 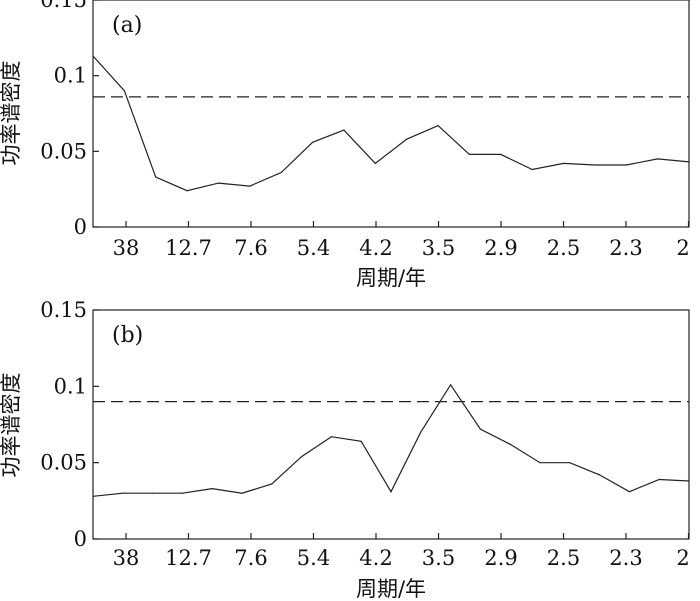 What do you see at coordinates (127, 25) in the screenshot?
I see `panel-label-a: (a)` at bounding box center [127, 25].